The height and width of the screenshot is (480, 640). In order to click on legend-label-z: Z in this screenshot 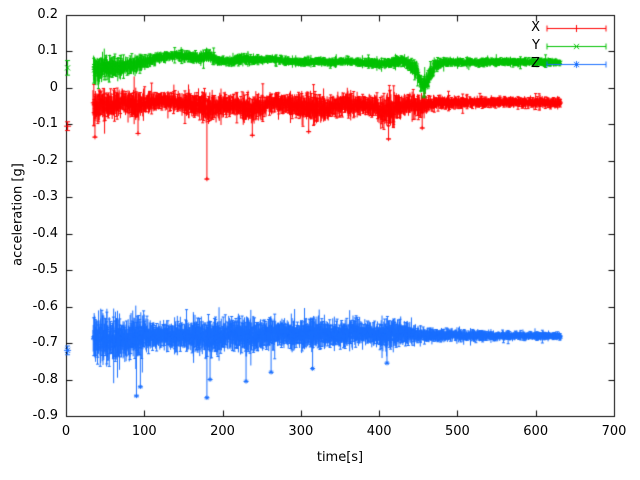, I will do `click(535, 63)`.